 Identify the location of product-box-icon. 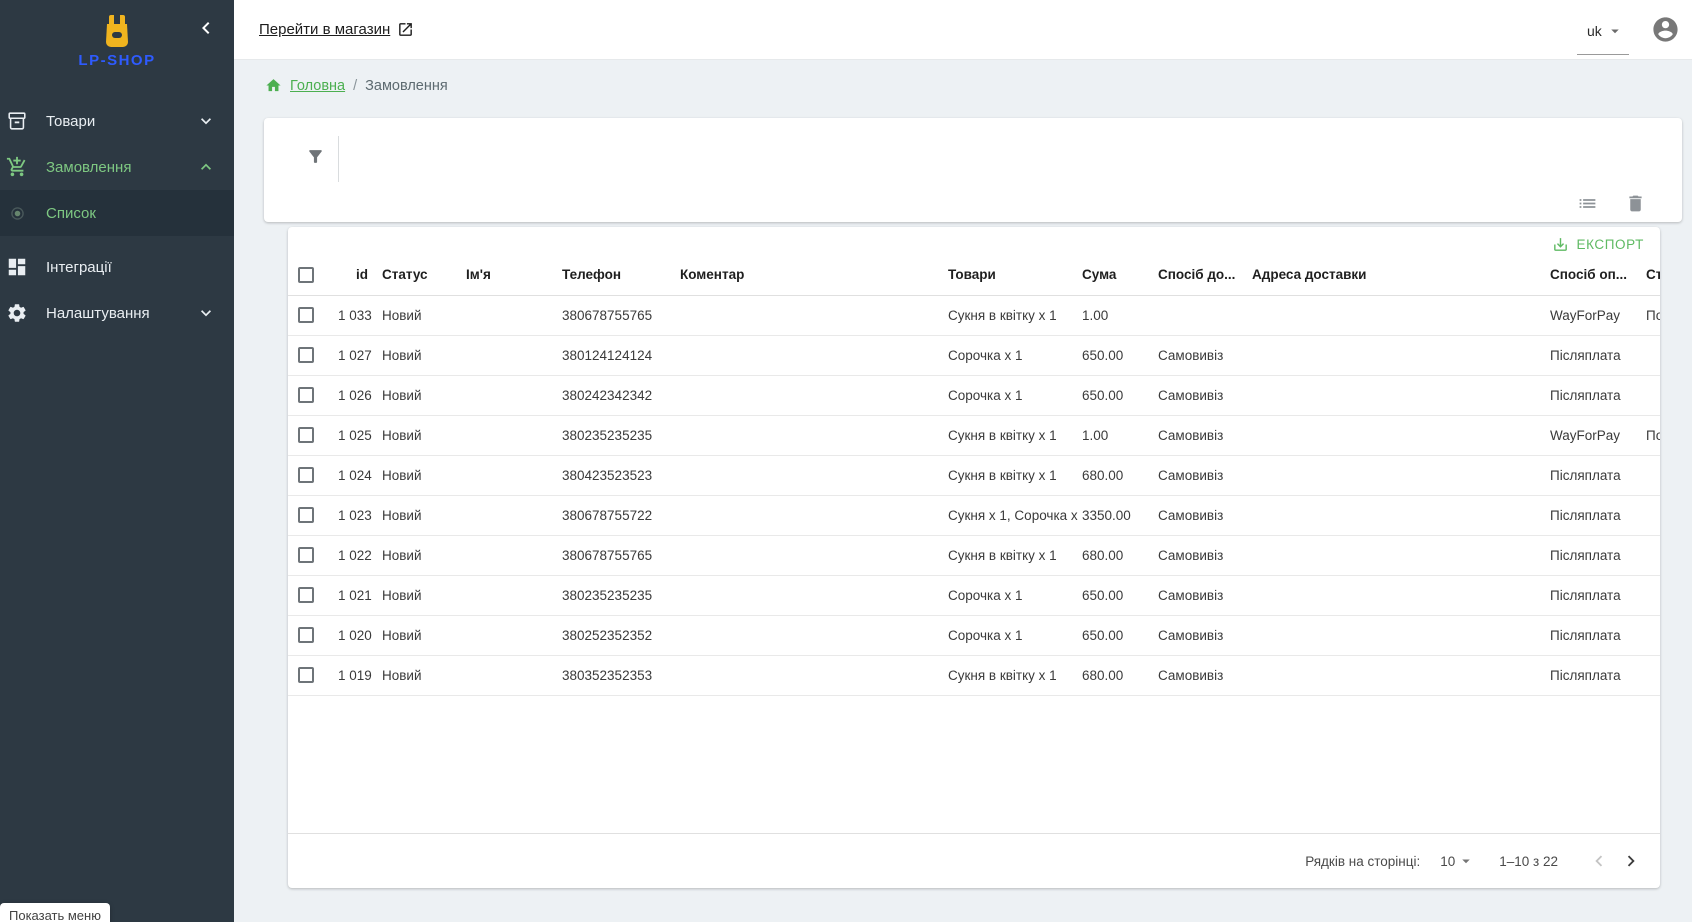
(17, 121).